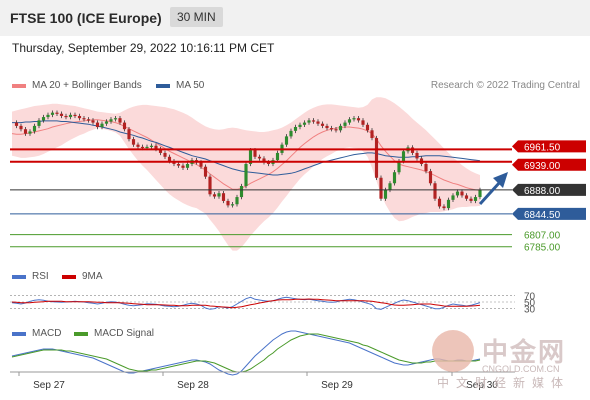 The image size is (590, 400). What do you see at coordinates (542, 191) in the screenshot?
I see `level-label: 6888.00` at bounding box center [542, 191].